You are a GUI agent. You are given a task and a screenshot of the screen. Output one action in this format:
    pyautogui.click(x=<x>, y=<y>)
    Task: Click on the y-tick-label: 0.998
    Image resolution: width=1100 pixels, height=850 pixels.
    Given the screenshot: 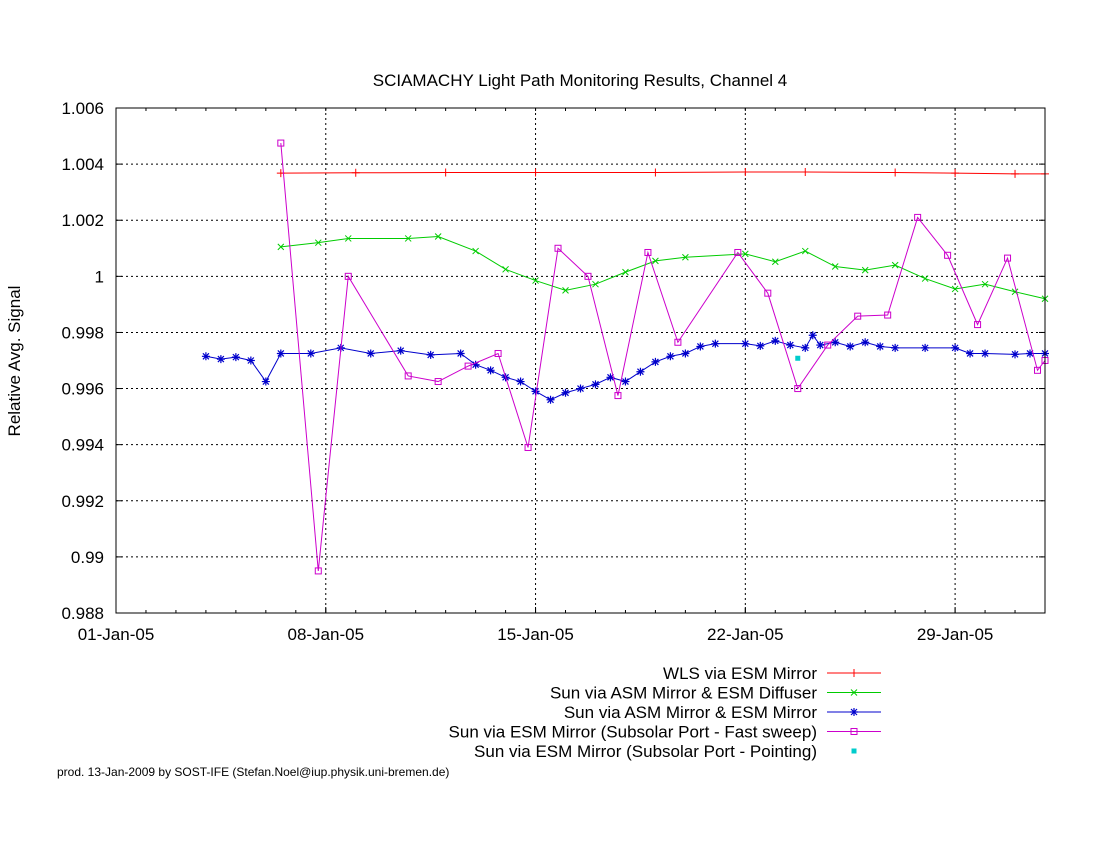 What is the action you would take?
    pyautogui.click(x=82, y=332)
    